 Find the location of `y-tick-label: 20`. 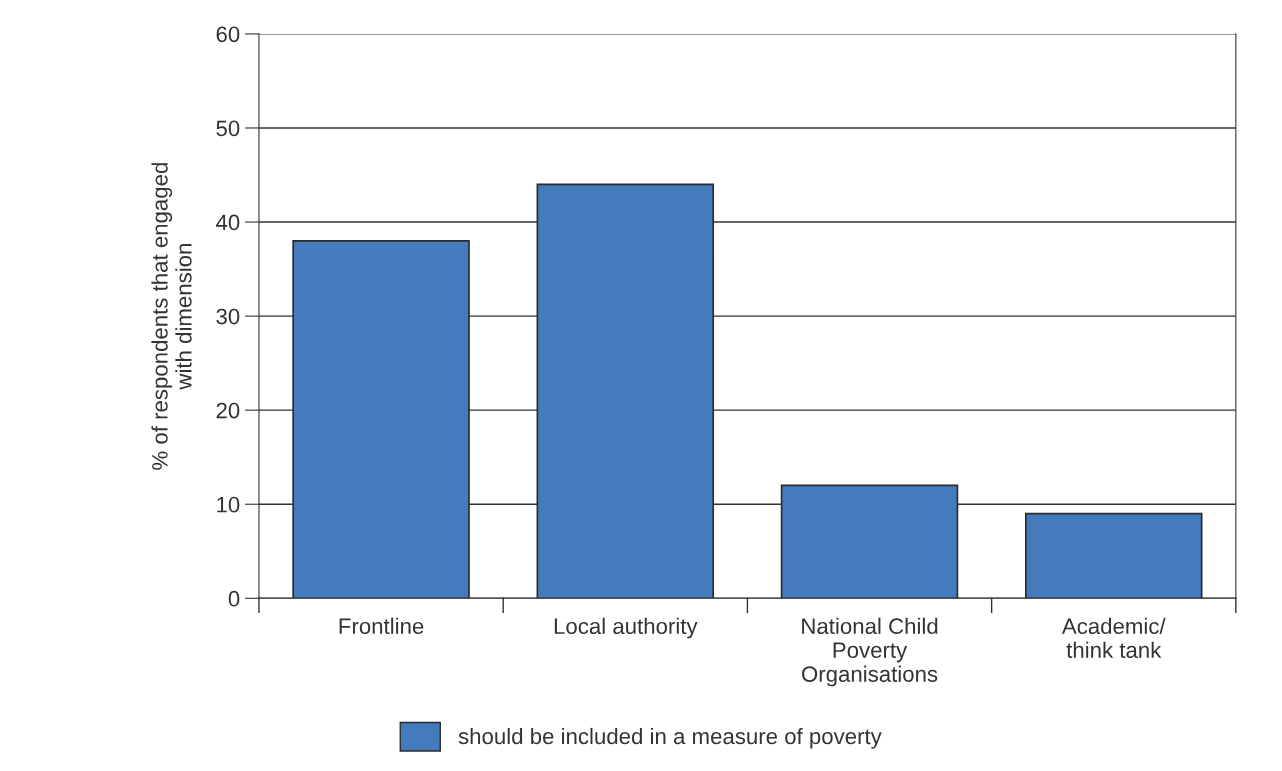

y-tick-label: 20 is located at coordinates (228, 410).